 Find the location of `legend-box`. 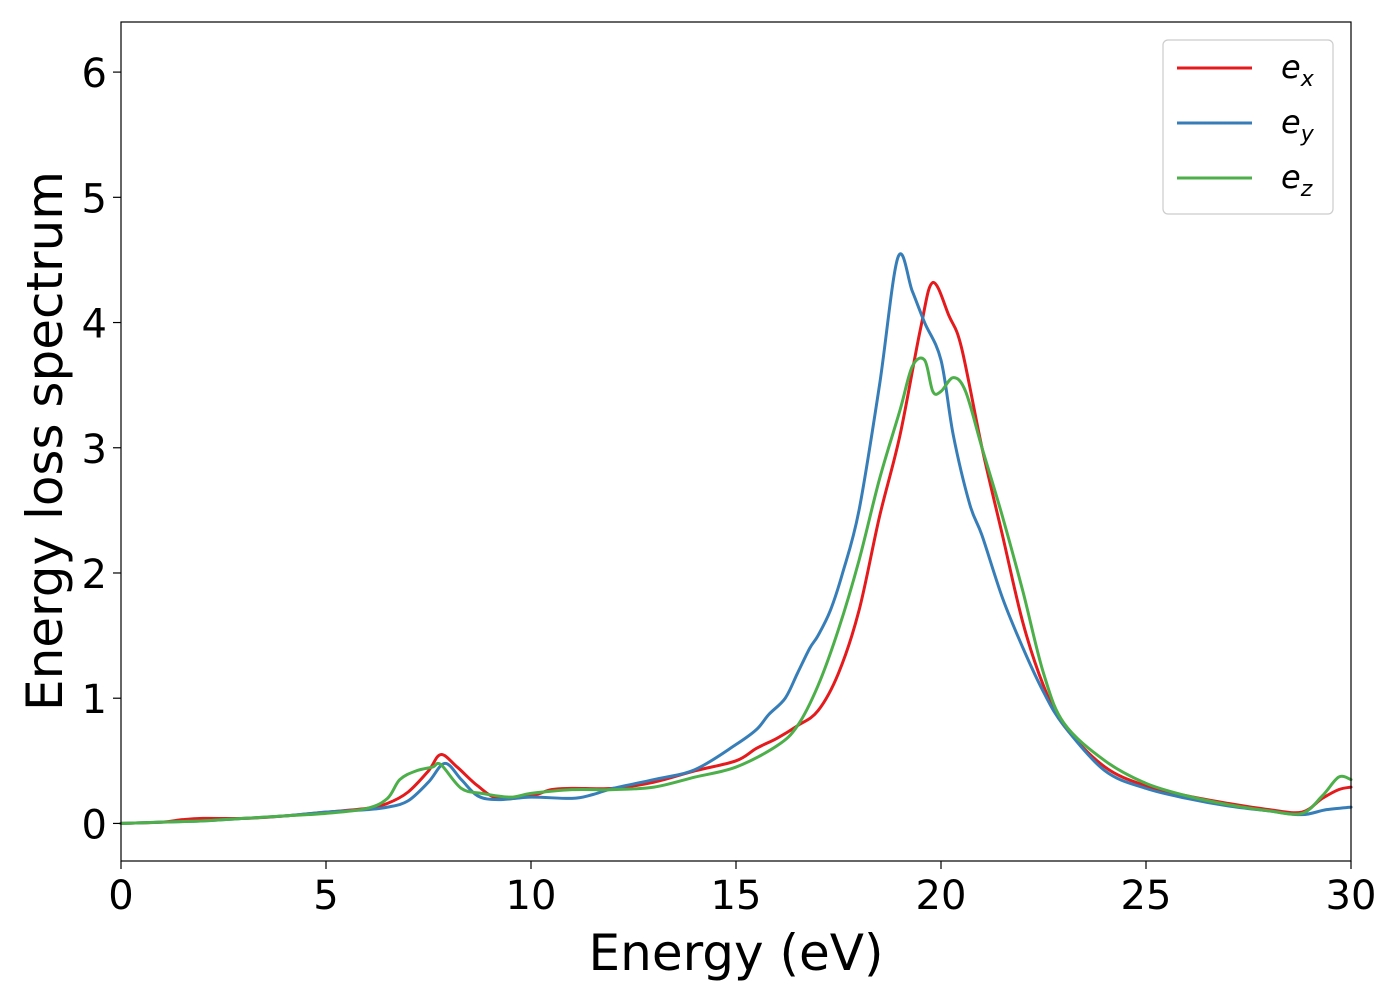

legend-box is located at coordinates (1248, 127).